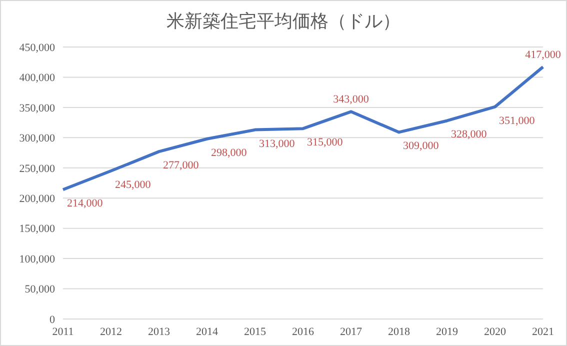 The image size is (567, 346). Describe the element at coordinates (277, 144) in the screenshot. I see `data-label: 313,000` at that location.